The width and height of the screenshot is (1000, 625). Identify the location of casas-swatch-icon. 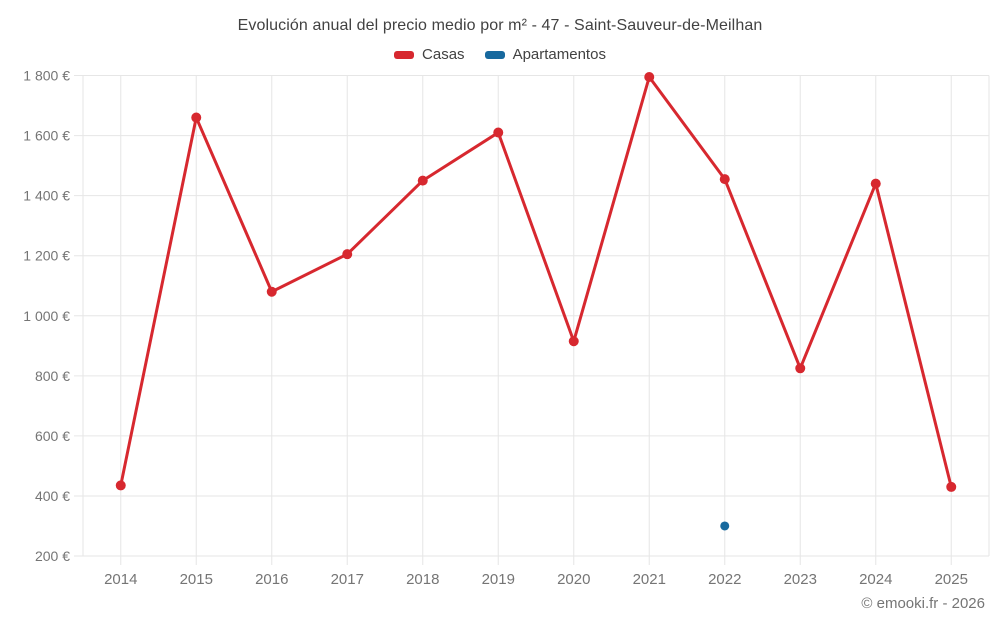
(404, 54).